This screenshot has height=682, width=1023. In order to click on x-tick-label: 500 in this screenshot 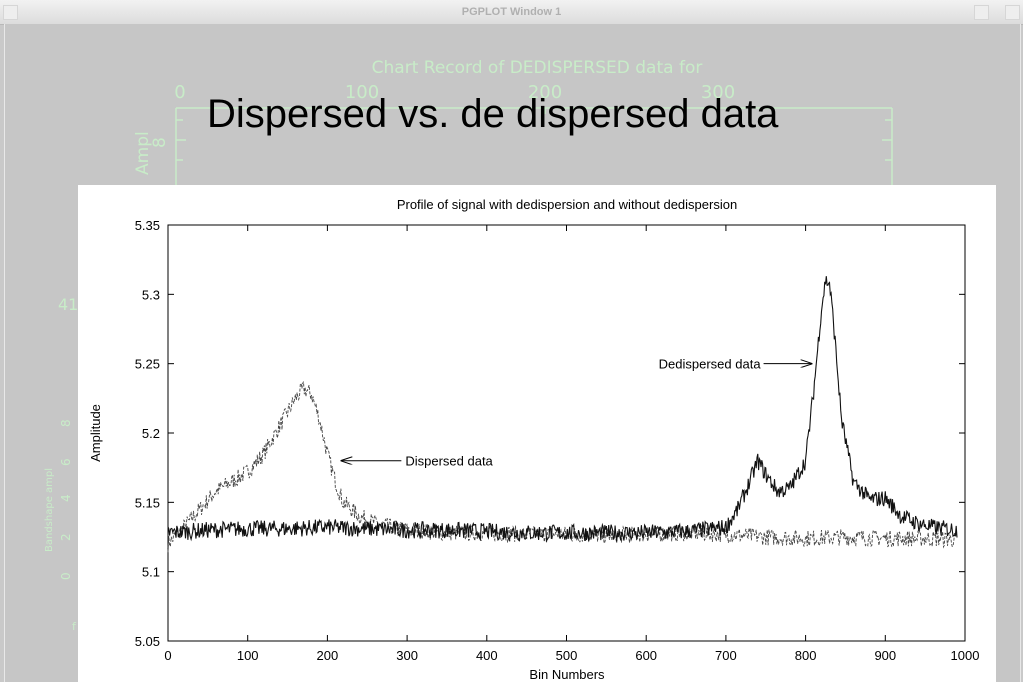, I will do `click(567, 655)`.